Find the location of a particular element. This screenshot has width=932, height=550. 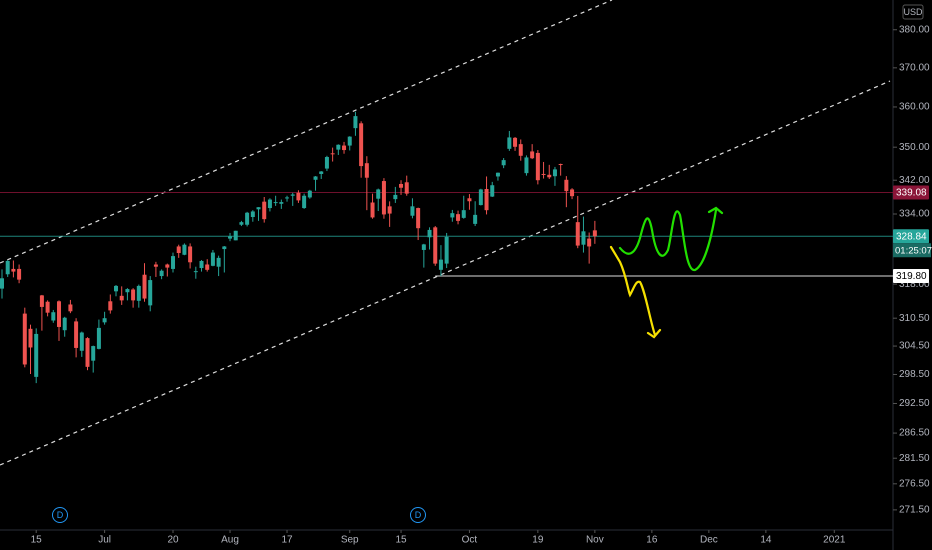

y-tick-label: 380.00 is located at coordinates (914, 29).